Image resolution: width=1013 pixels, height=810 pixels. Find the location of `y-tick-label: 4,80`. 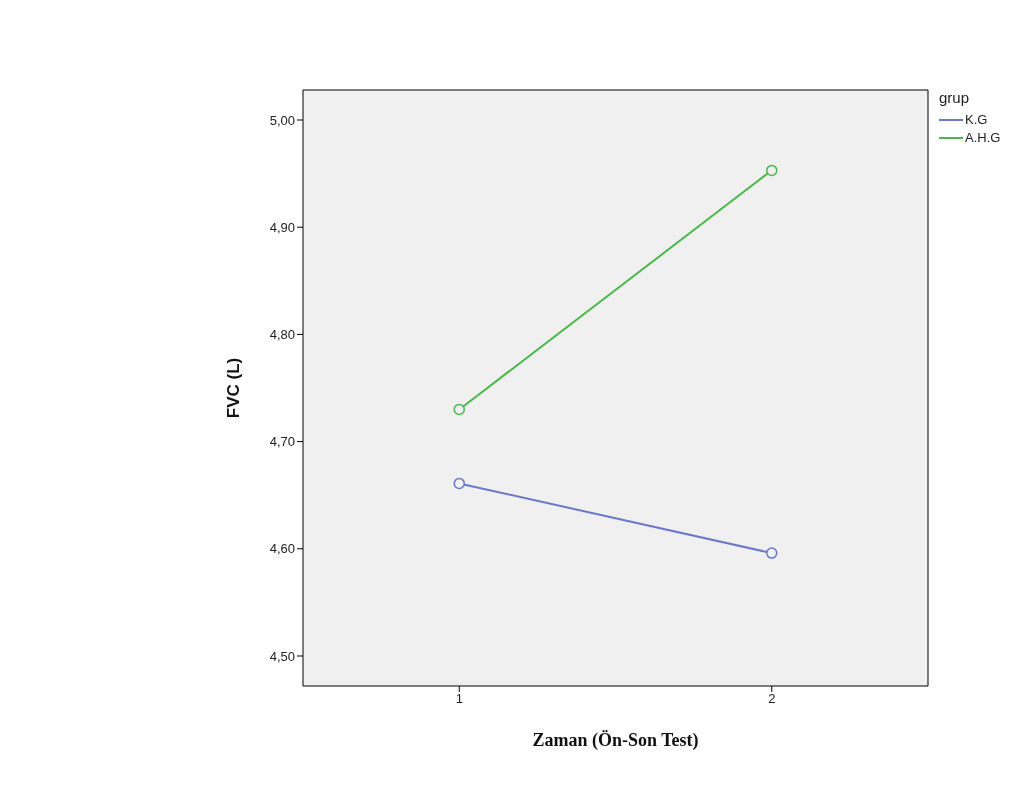

y-tick-label: 4,80 is located at coordinates (282, 335).